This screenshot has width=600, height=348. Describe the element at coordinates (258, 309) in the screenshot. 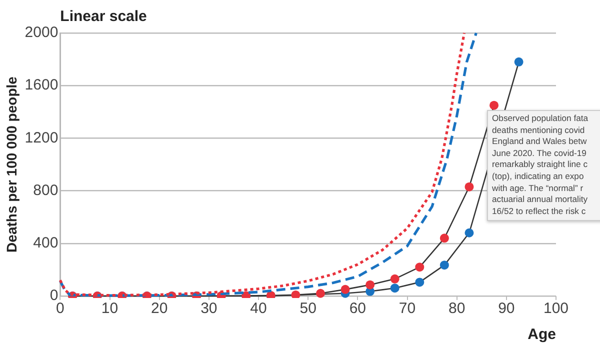

I see `x-tick-label: 40` at that location.